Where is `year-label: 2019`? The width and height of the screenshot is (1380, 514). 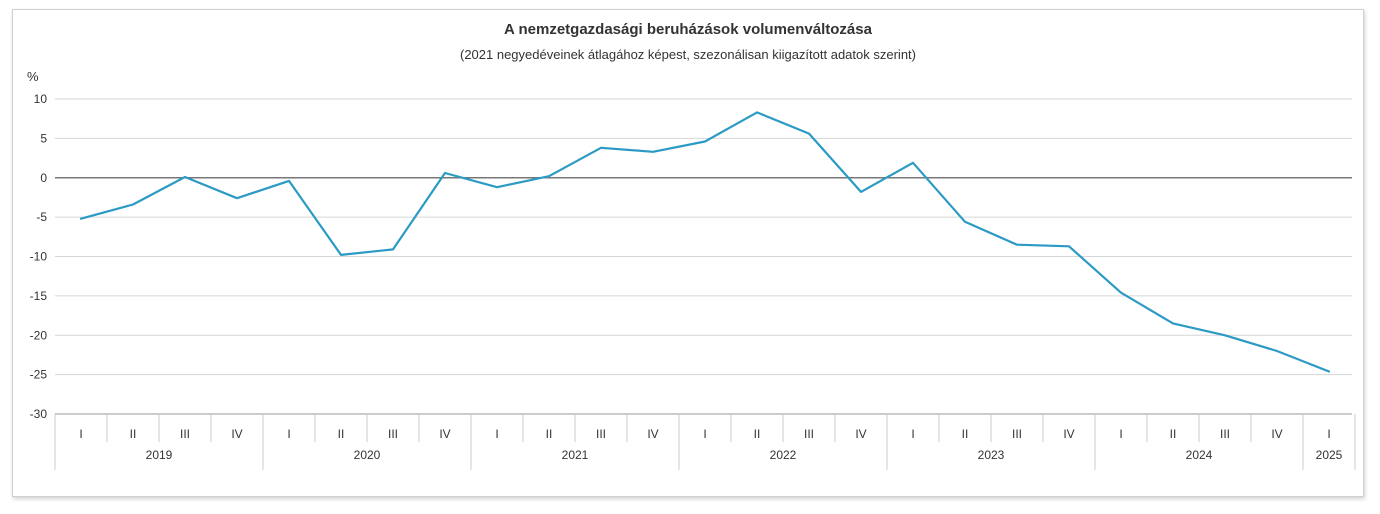
year-label: 2019 is located at coordinates (159, 455).